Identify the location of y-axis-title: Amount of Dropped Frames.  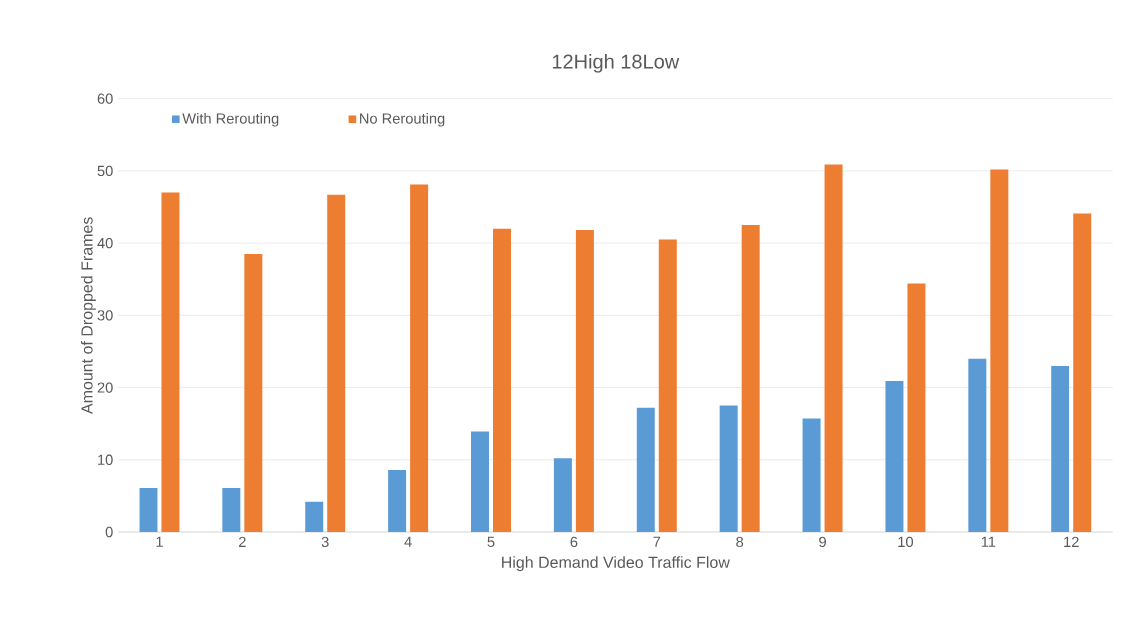
(88, 316).